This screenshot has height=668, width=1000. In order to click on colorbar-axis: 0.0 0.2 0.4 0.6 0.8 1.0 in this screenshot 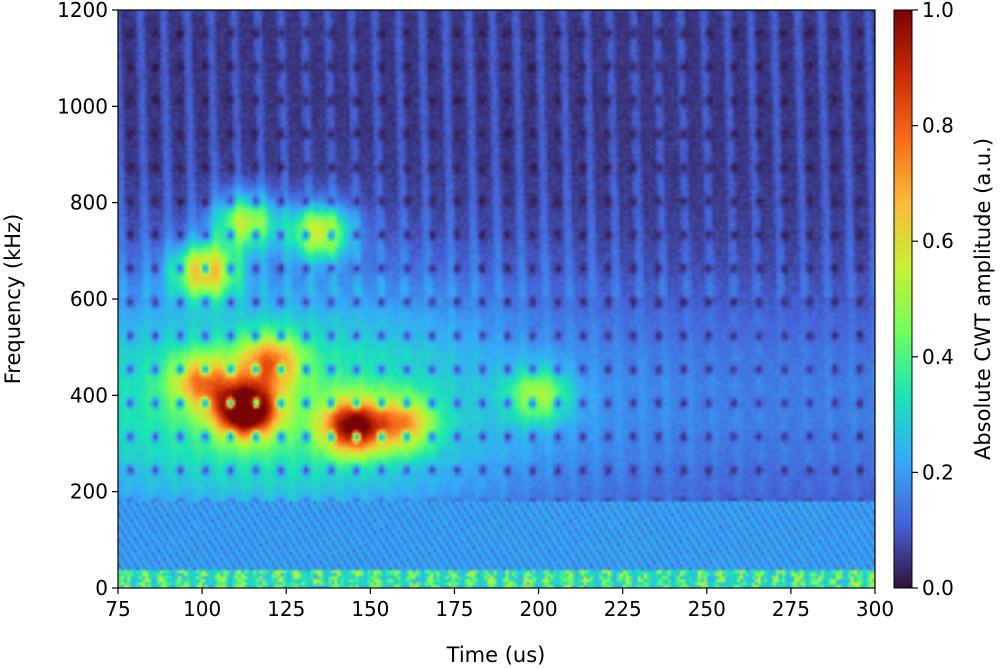, I will do `click(933, 300)`.